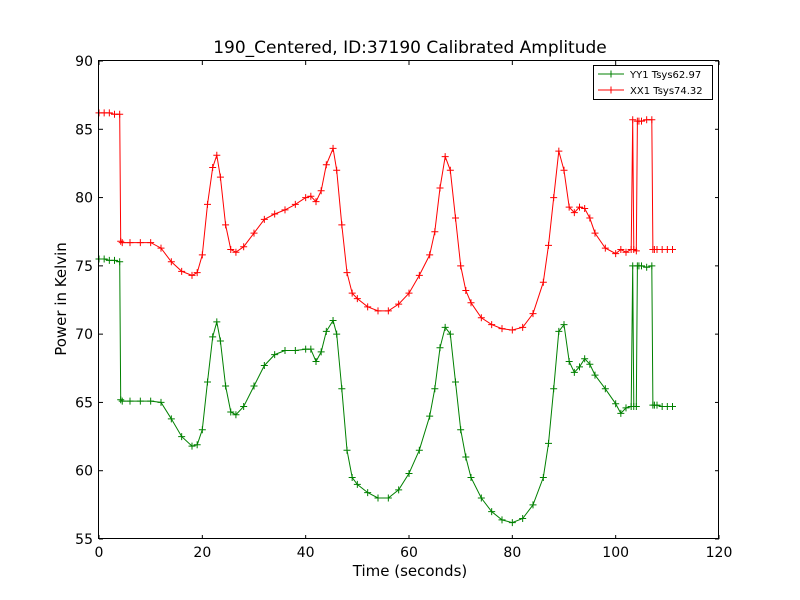 This screenshot has height=600, width=800. I want to click on y-tick-label: 90, so click(84, 62).